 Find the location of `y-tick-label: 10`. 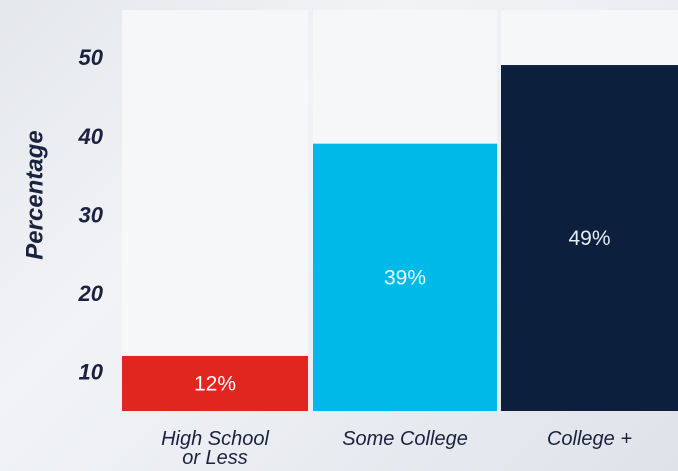

y-tick-label: 10 is located at coordinates (91, 372).